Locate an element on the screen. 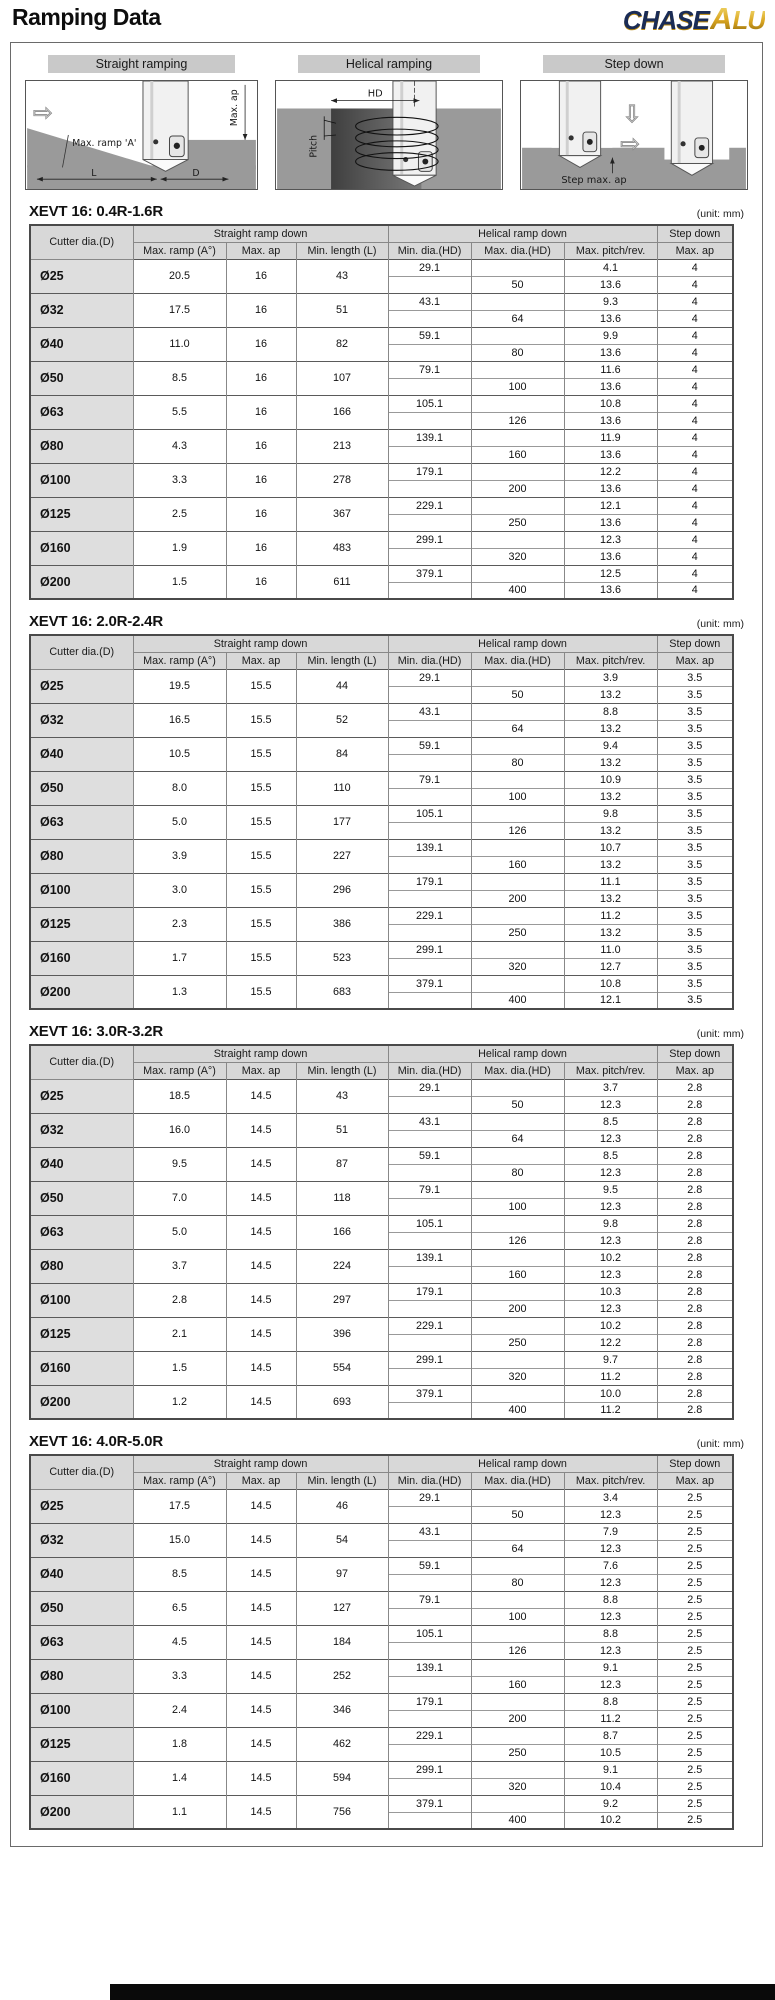 This screenshot has width=775, height=2000. max-ramp-cell: 19.5 is located at coordinates (179, 686).